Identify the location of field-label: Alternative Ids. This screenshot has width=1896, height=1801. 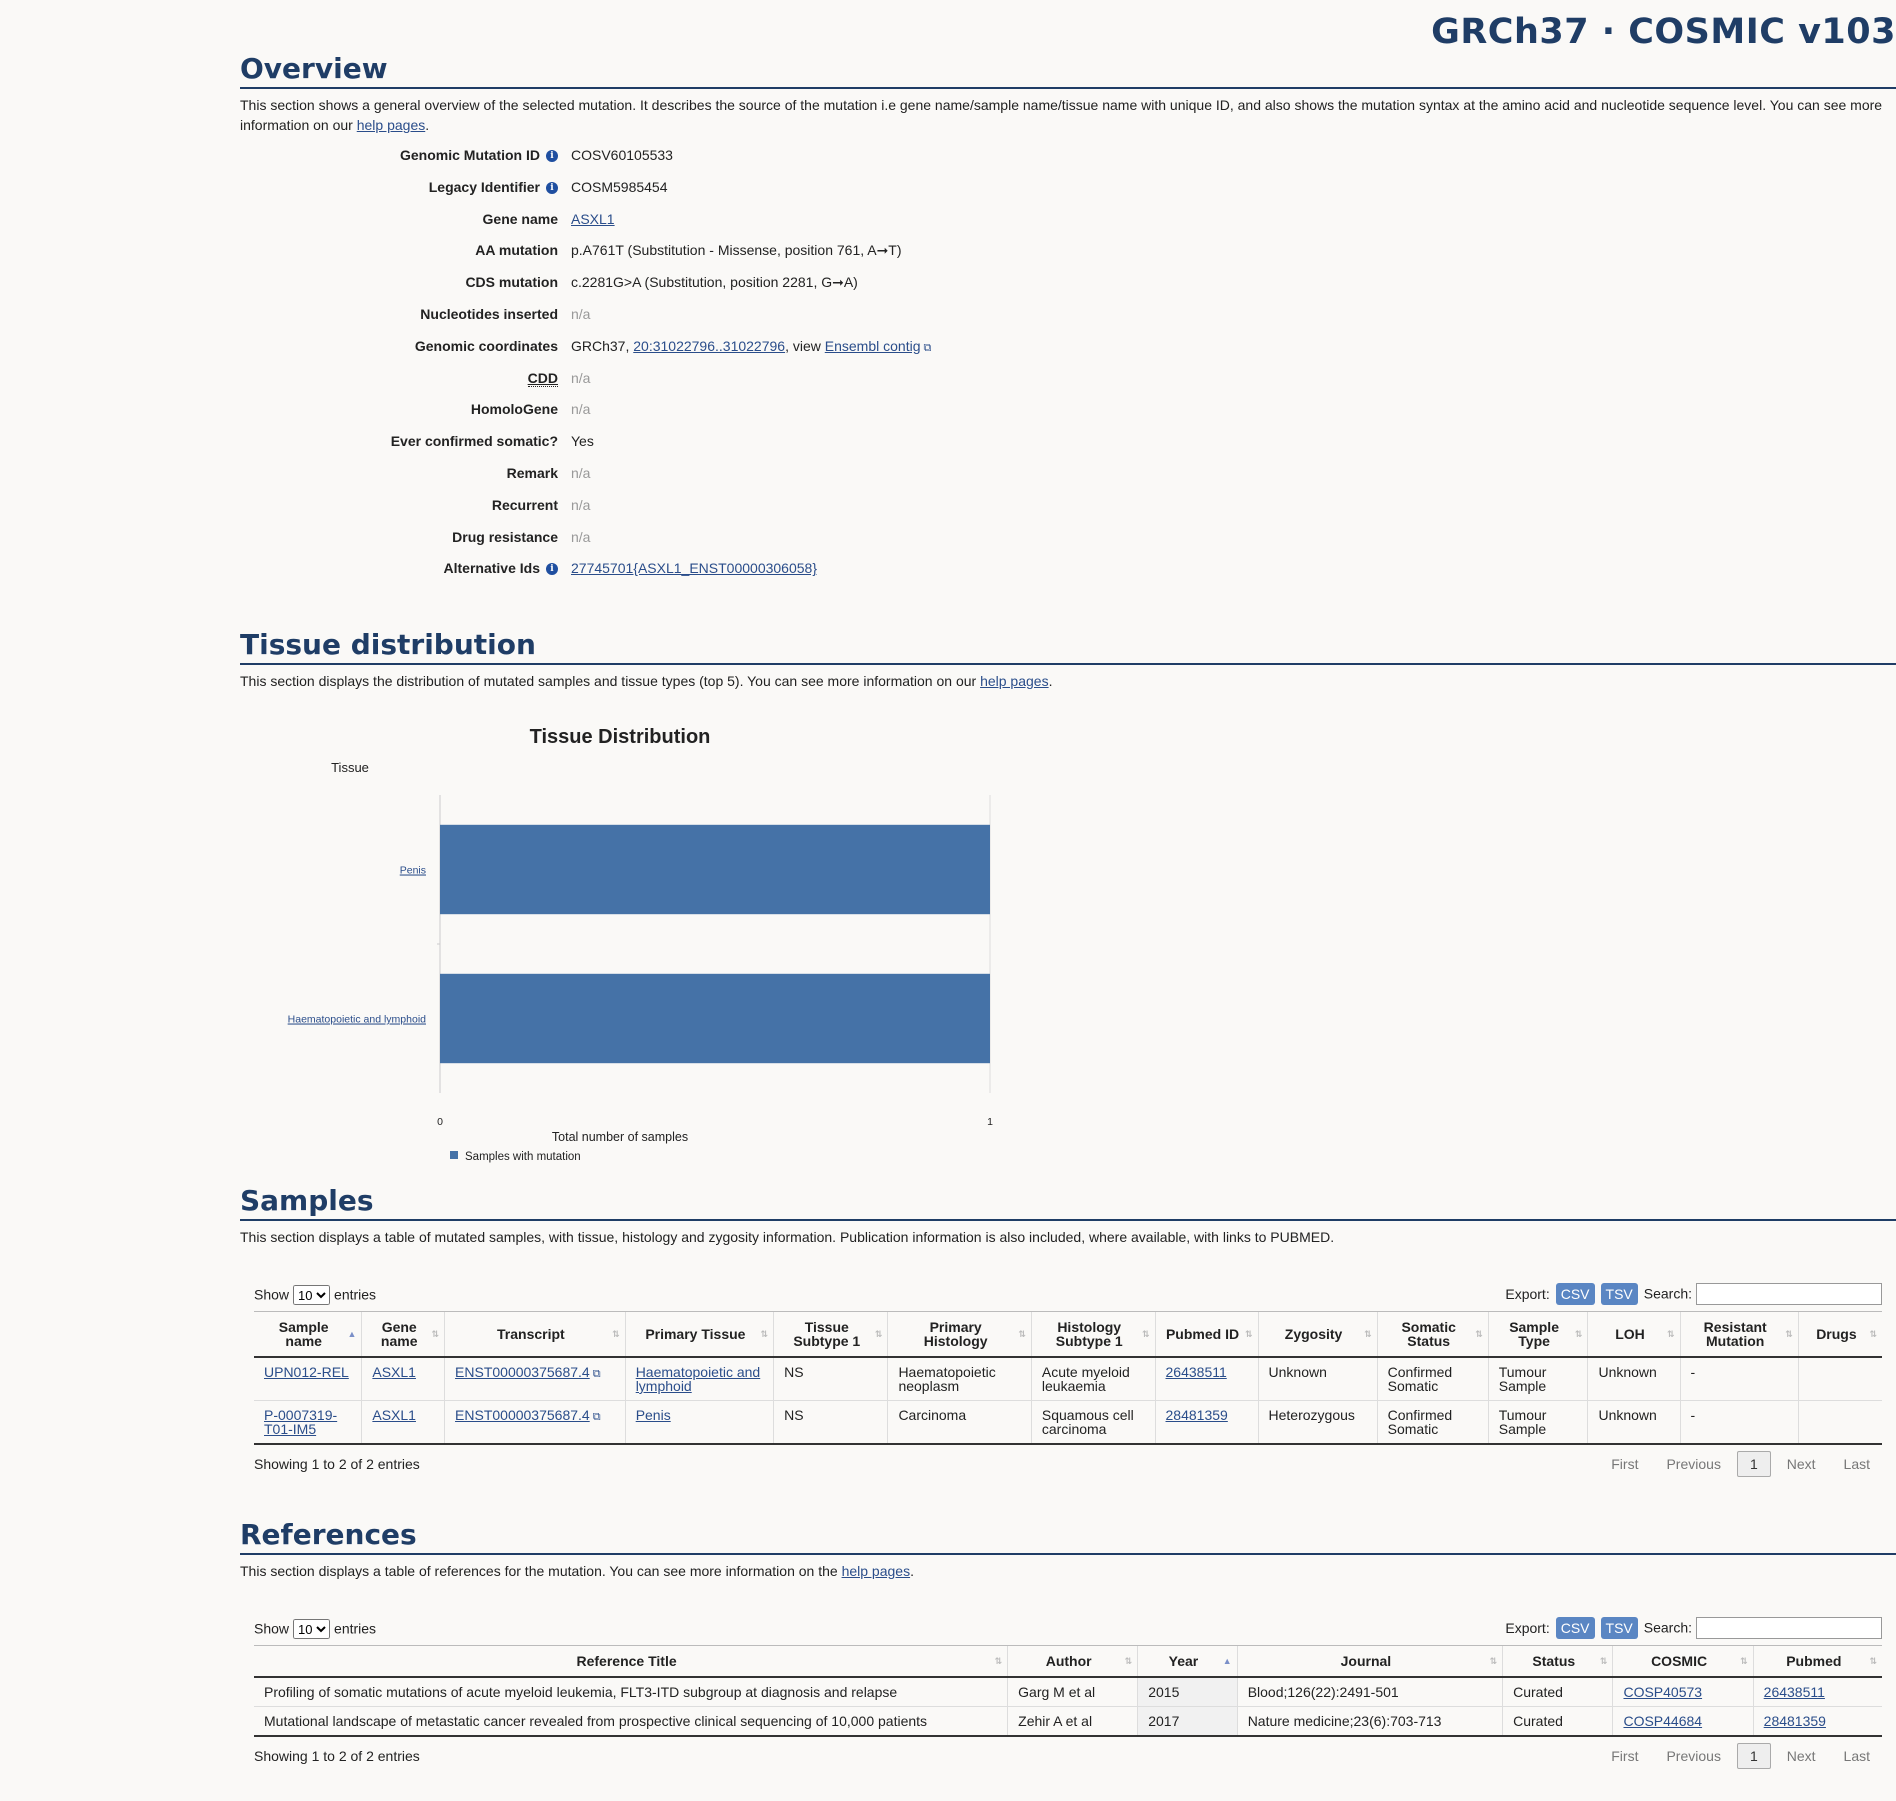
(491, 568).